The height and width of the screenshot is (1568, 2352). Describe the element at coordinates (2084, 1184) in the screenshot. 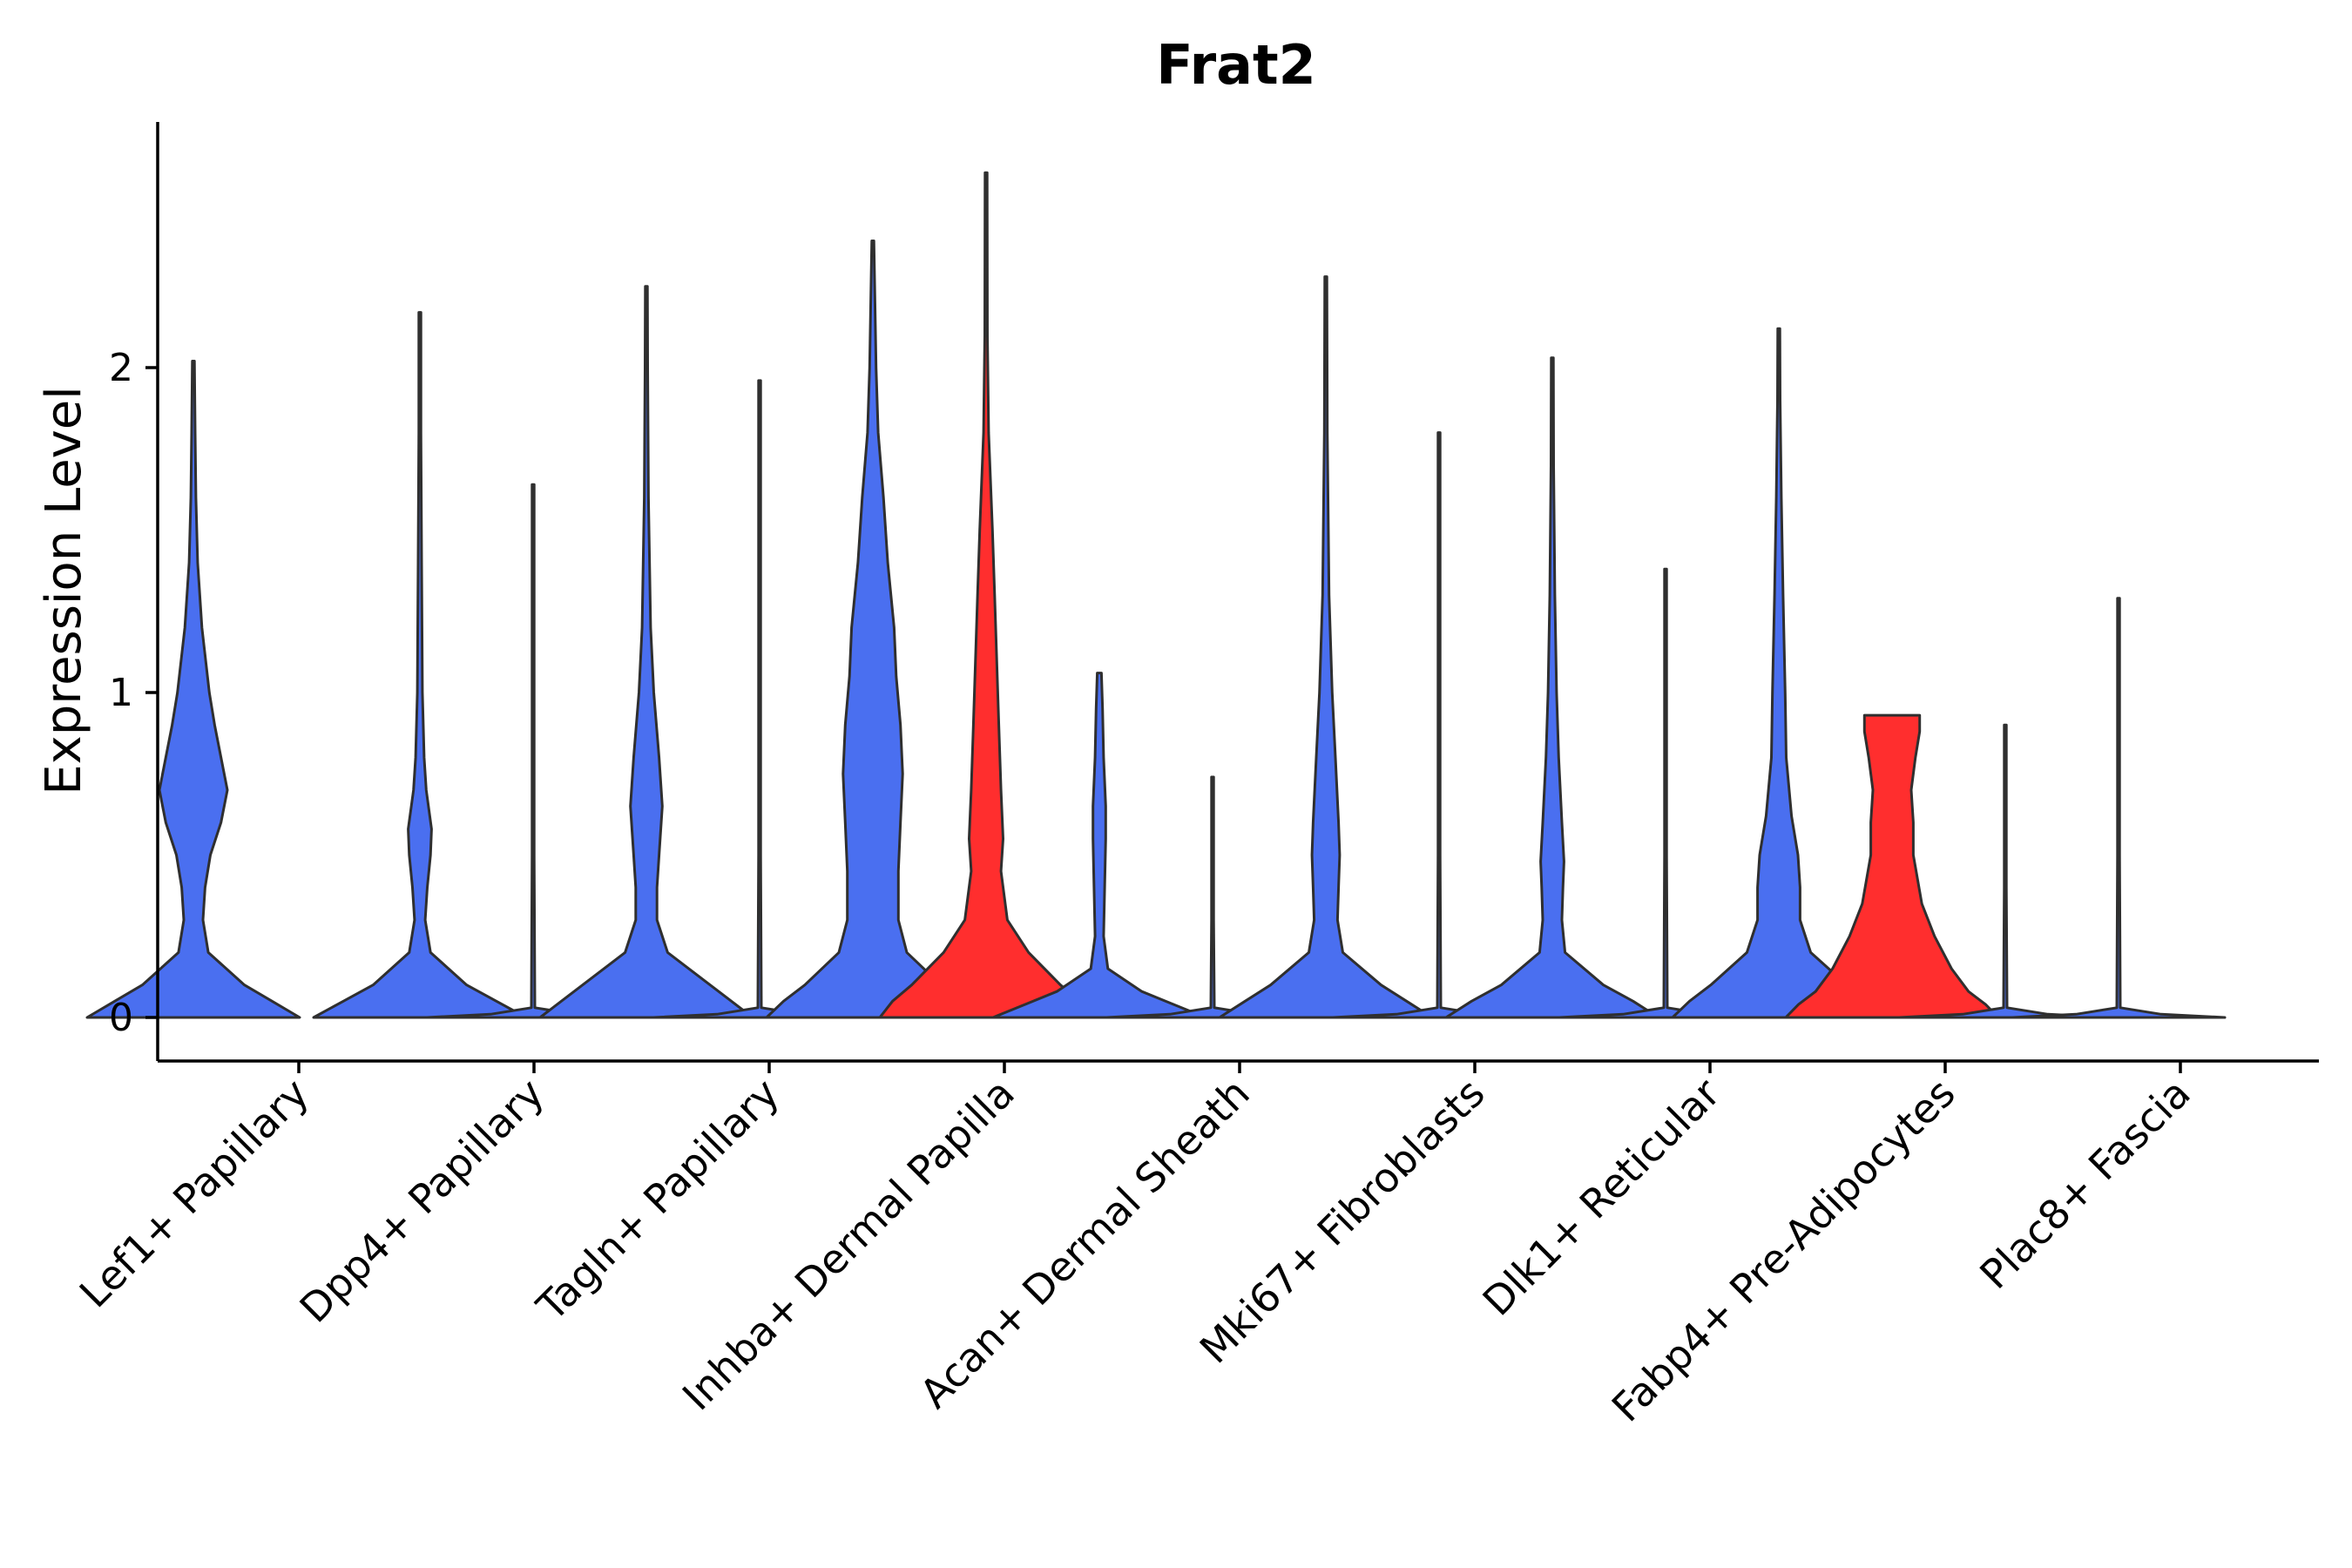

I see `x-tick-label: Plac8+ Fascia` at that location.